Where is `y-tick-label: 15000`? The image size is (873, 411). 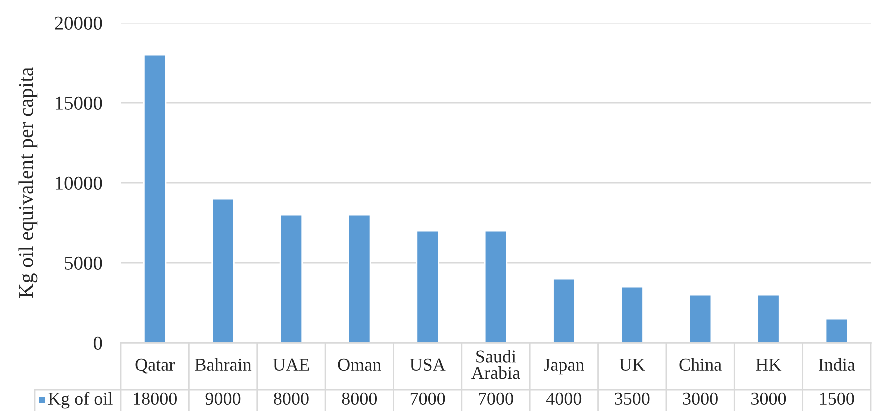 y-tick-label: 15000 is located at coordinates (79, 103).